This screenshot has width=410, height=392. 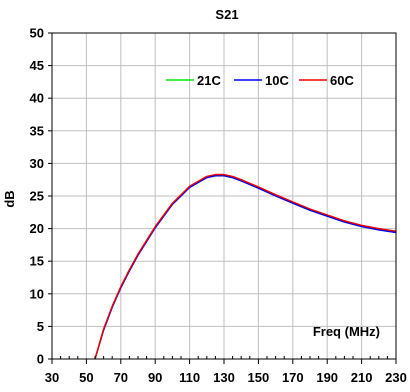 What do you see at coordinates (40, 359) in the screenshot?
I see `y-tick-label: 0` at bounding box center [40, 359].